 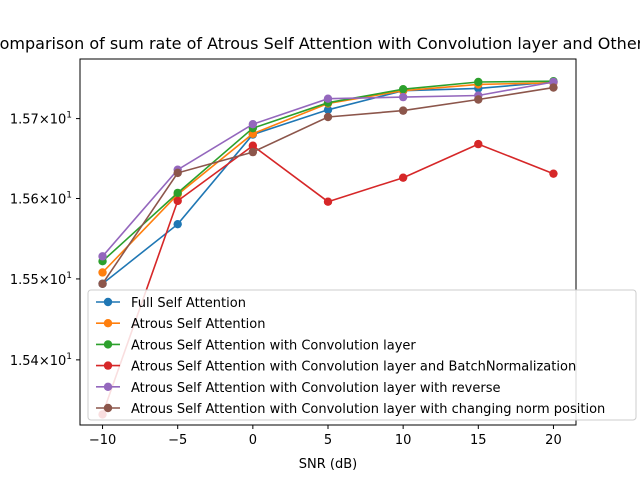 What do you see at coordinates (41, 279) in the screenshot?
I see `y-tick-label: 1.55×10¹` at bounding box center [41, 279].